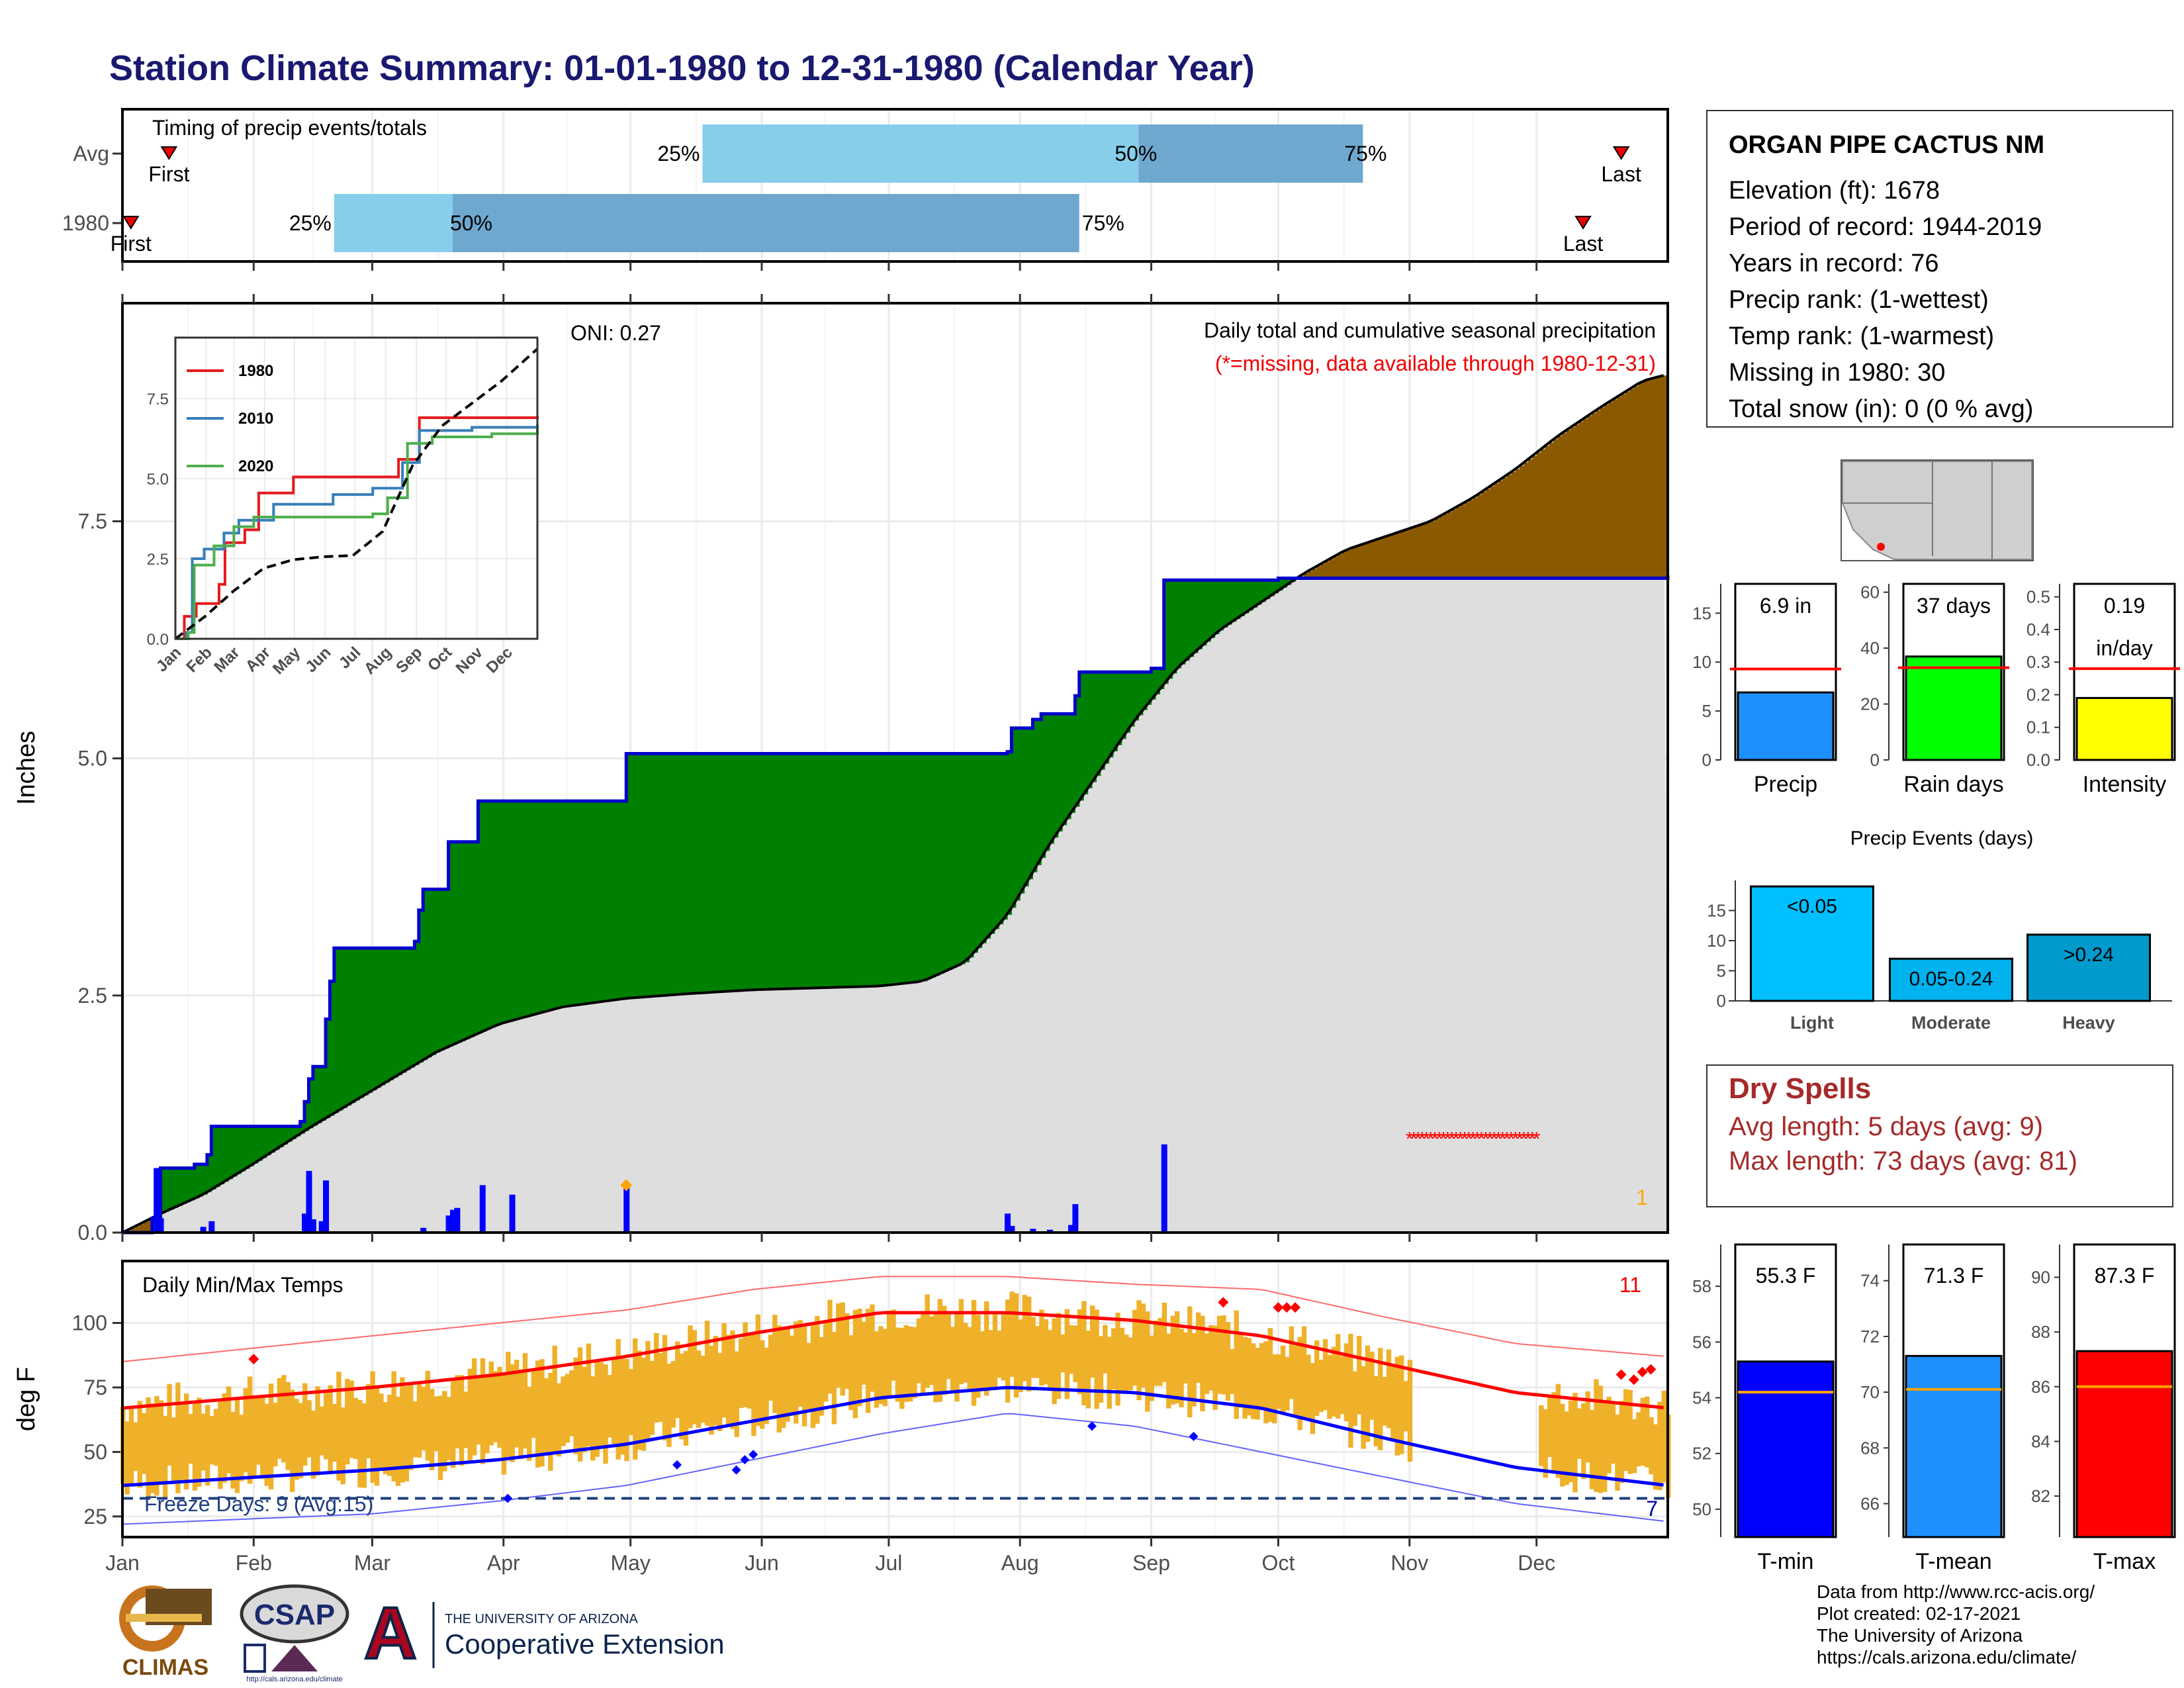  What do you see at coordinates (1701, 662) in the screenshot?
I see `summary-bar-ytick: 10` at bounding box center [1701, 662].